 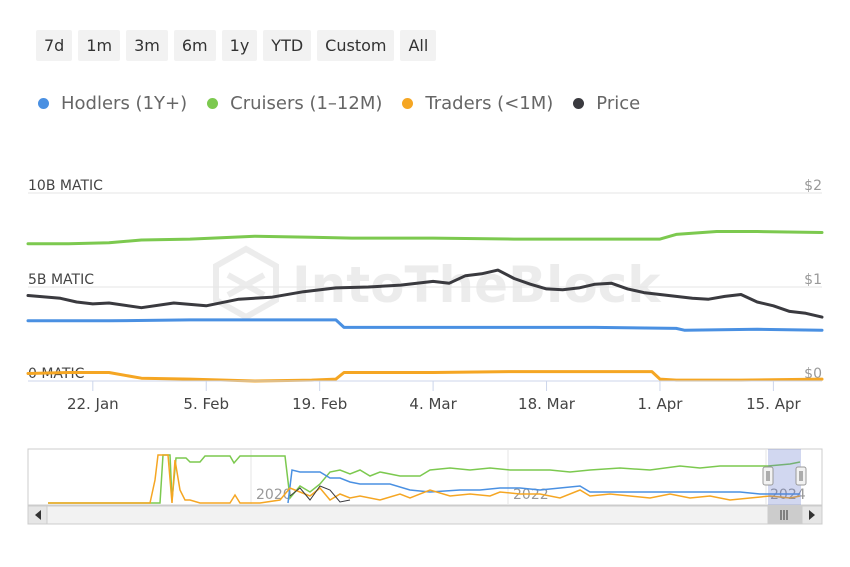 I want to click on series-line-cruisers, so click(x=425, y=238).